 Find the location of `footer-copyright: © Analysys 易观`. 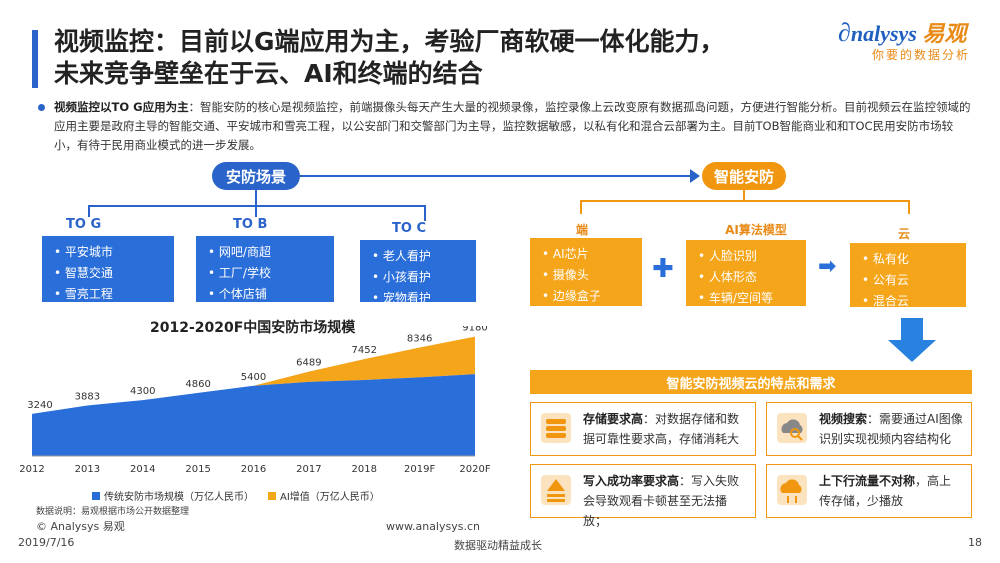

footer-copyright: © Analysys 易观 is located at coordinates (80, 526).